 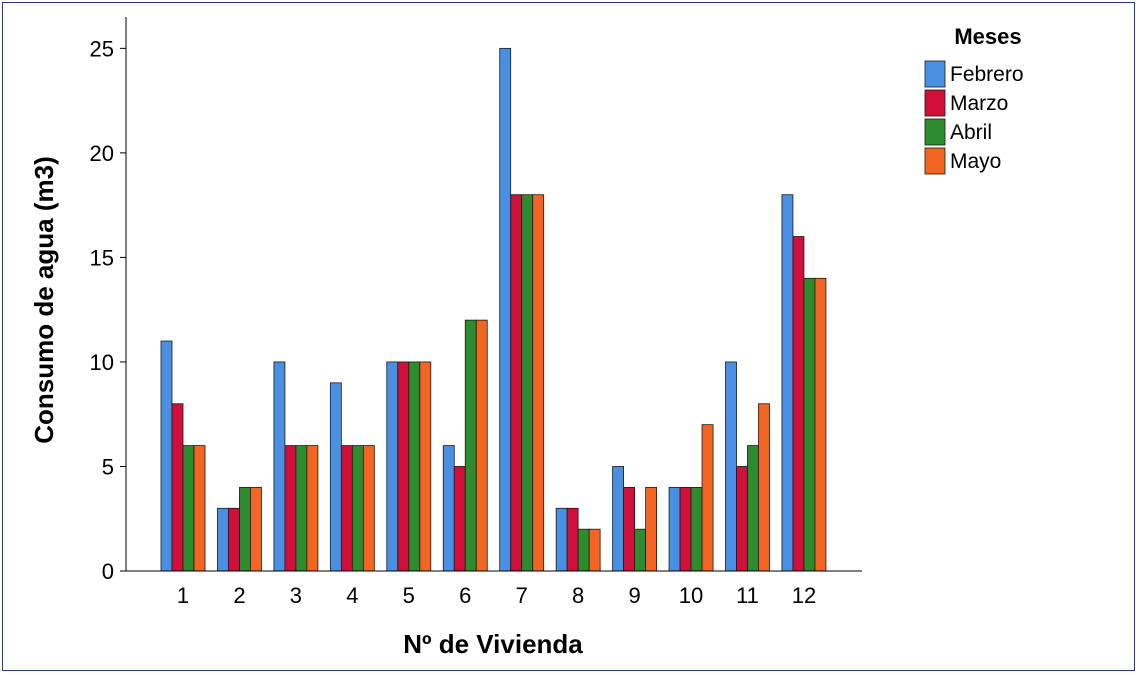 What do you see at coordinates (493, 644) in the screenshot?
I see `x-axis-title: Nº de Vivienda` at bounding box center [493, 644].